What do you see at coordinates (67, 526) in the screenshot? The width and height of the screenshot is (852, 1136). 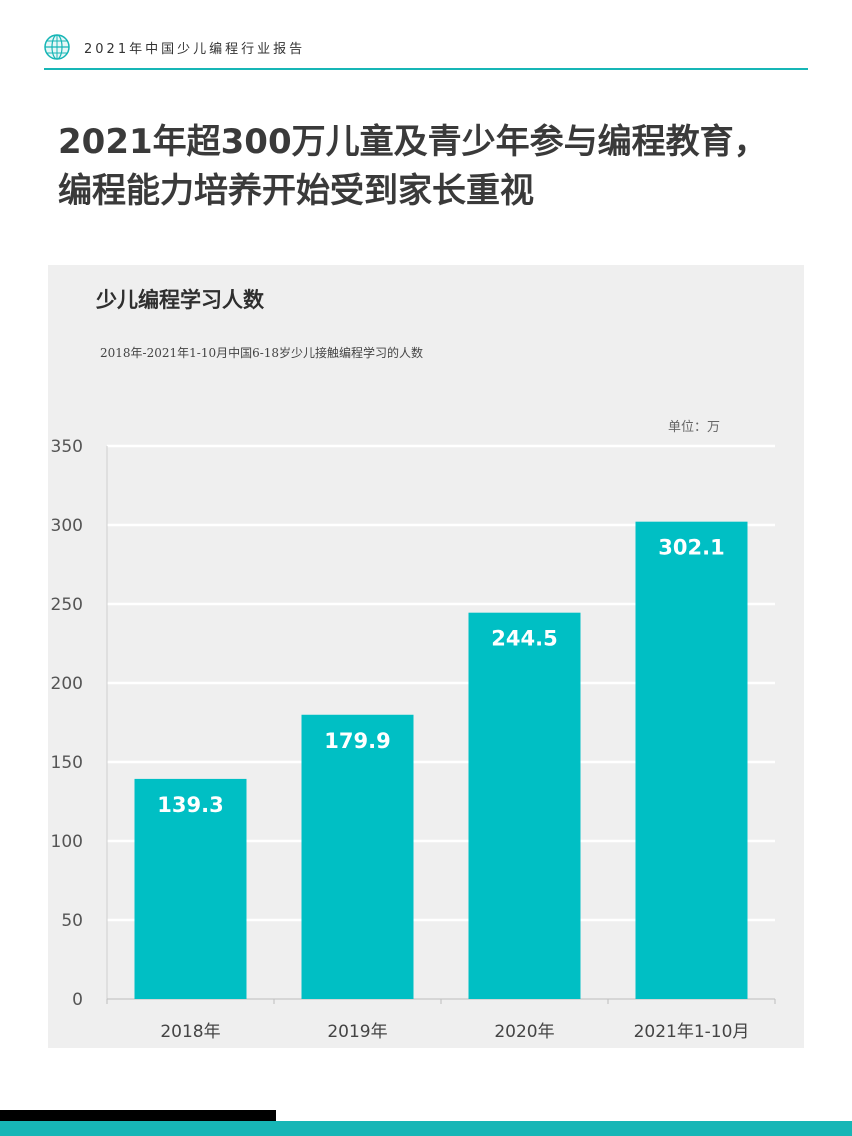 I see `y-tick-label: 300` at bounding box center [67, 526].